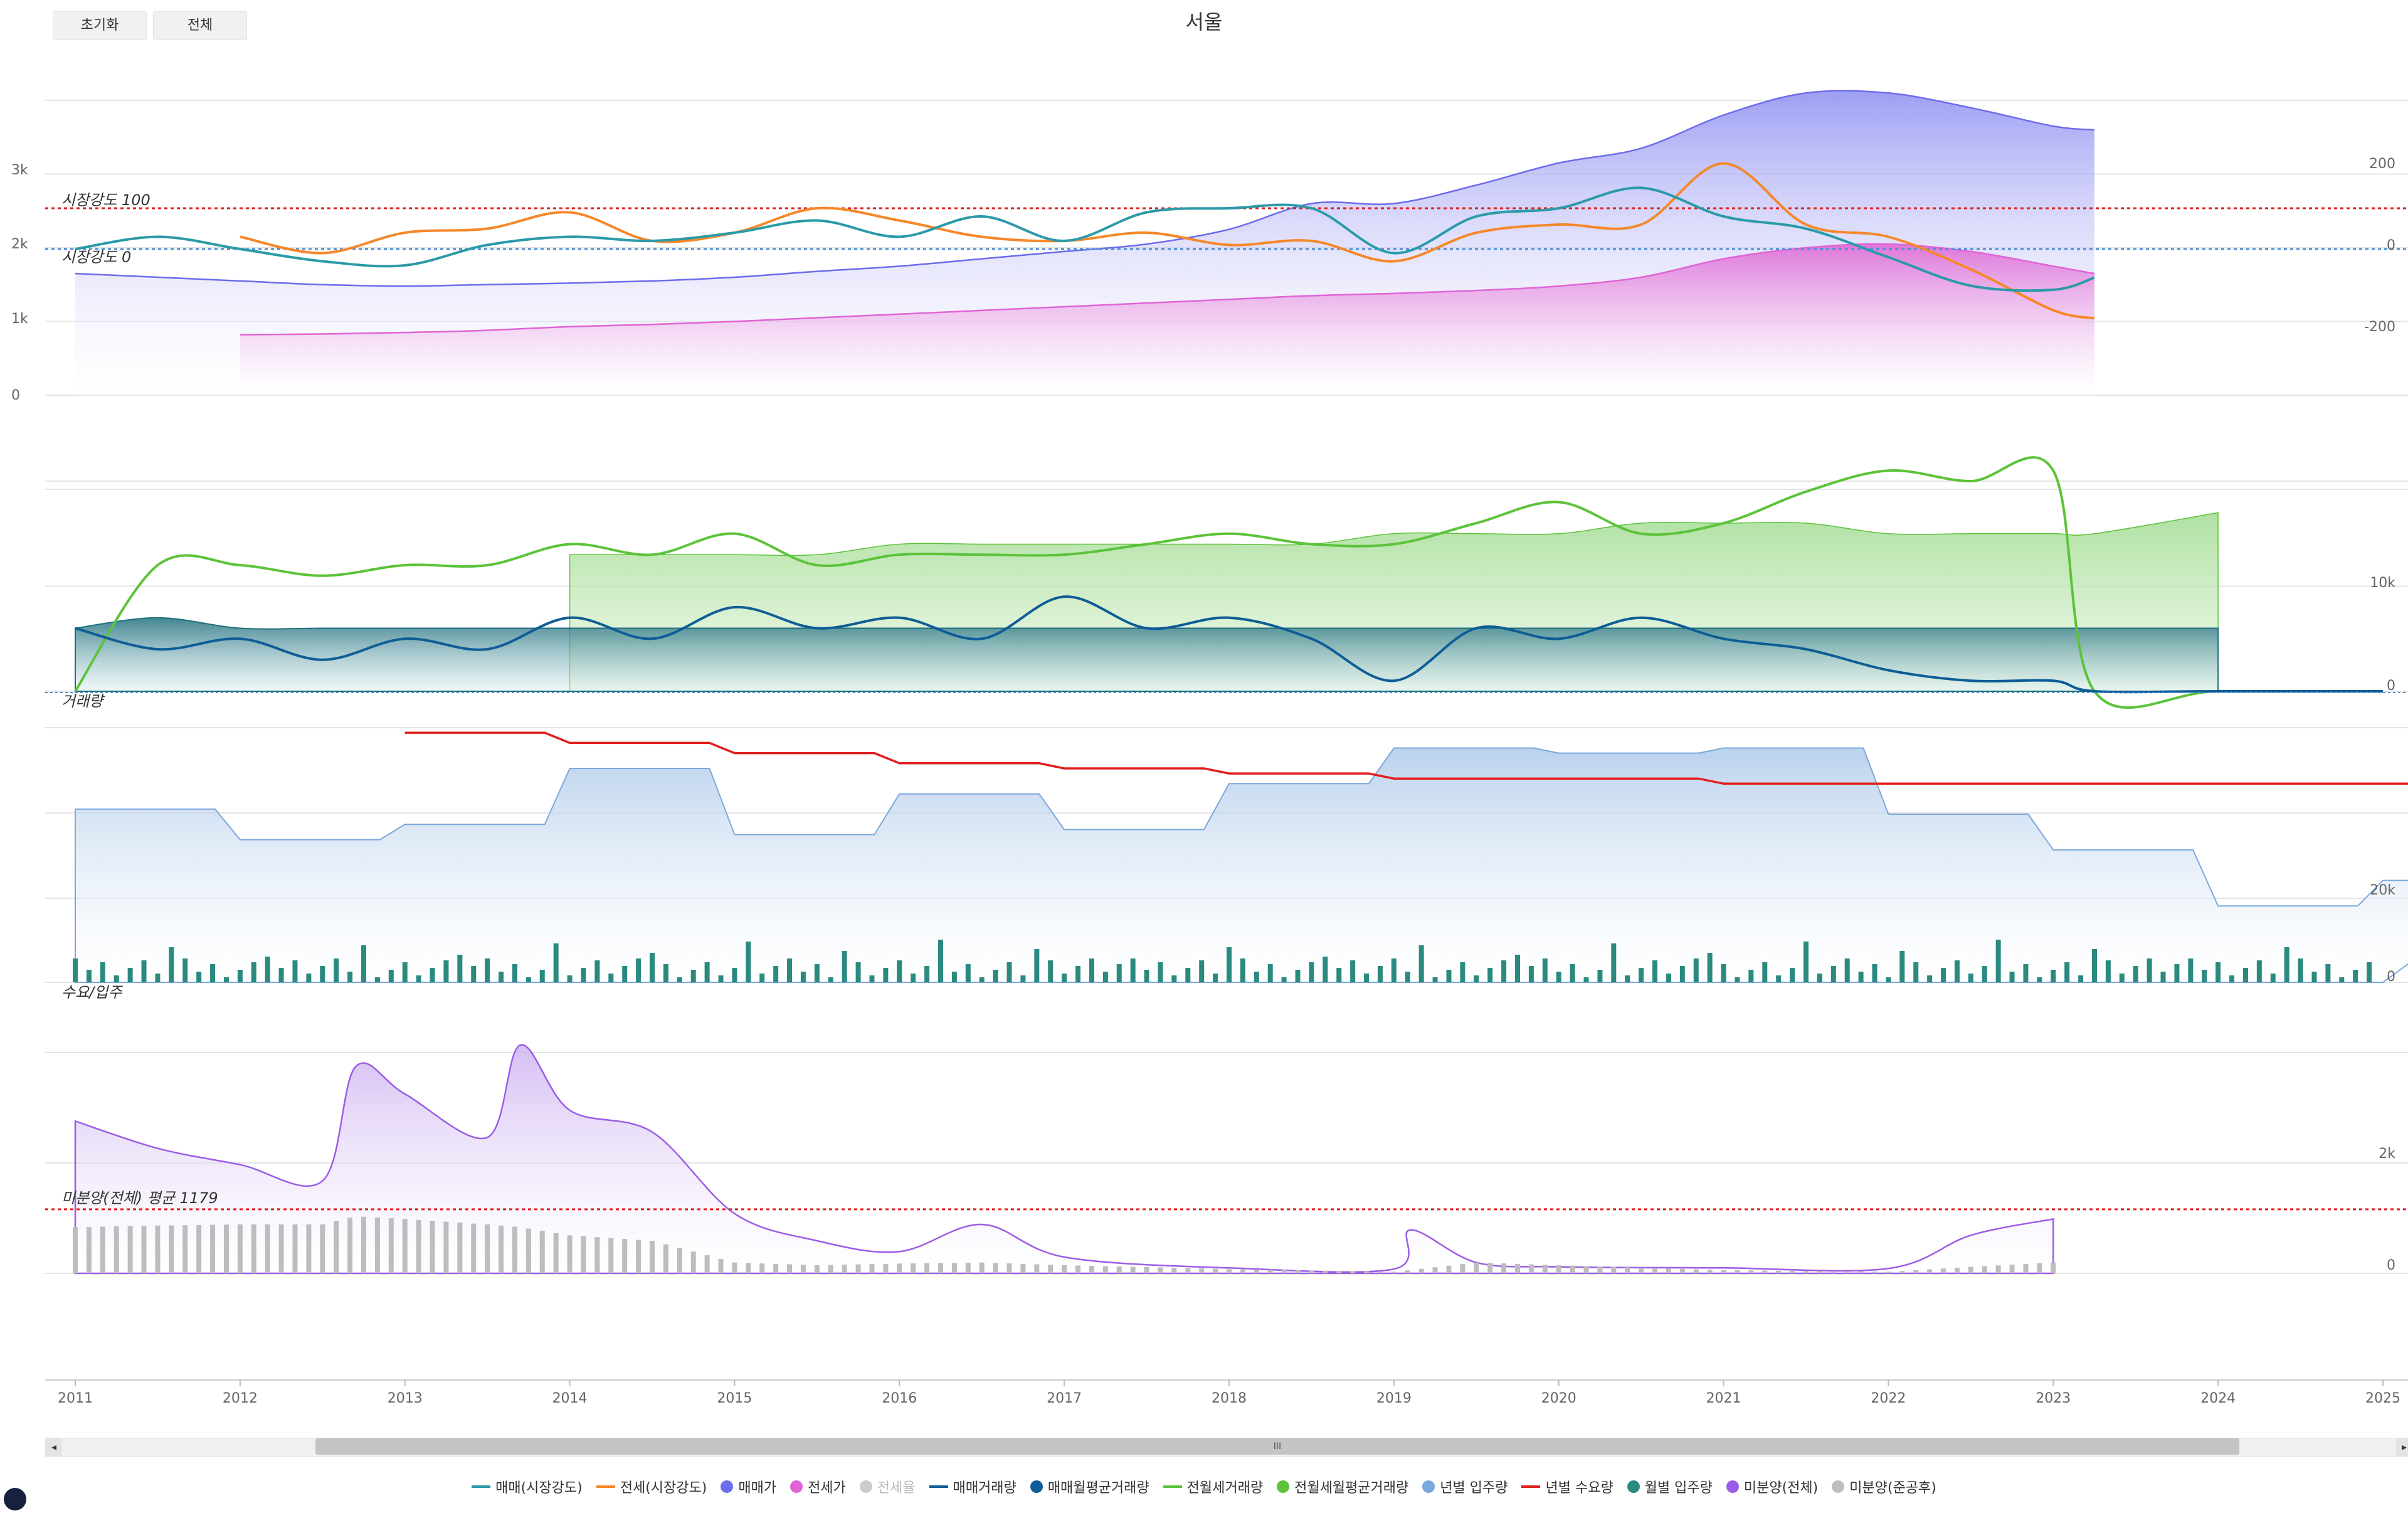  I want to click on legend-item: 전월세거래량, so click(1213, 1487).